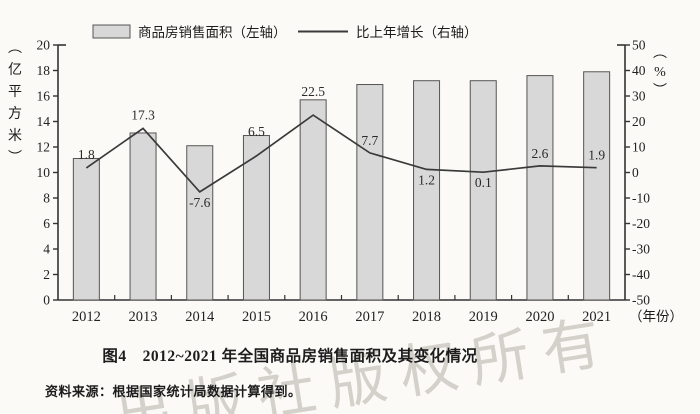  Describe the element at coordinates (44, 96) in the screenshot. I see `left-tick-label: 16` at that location.